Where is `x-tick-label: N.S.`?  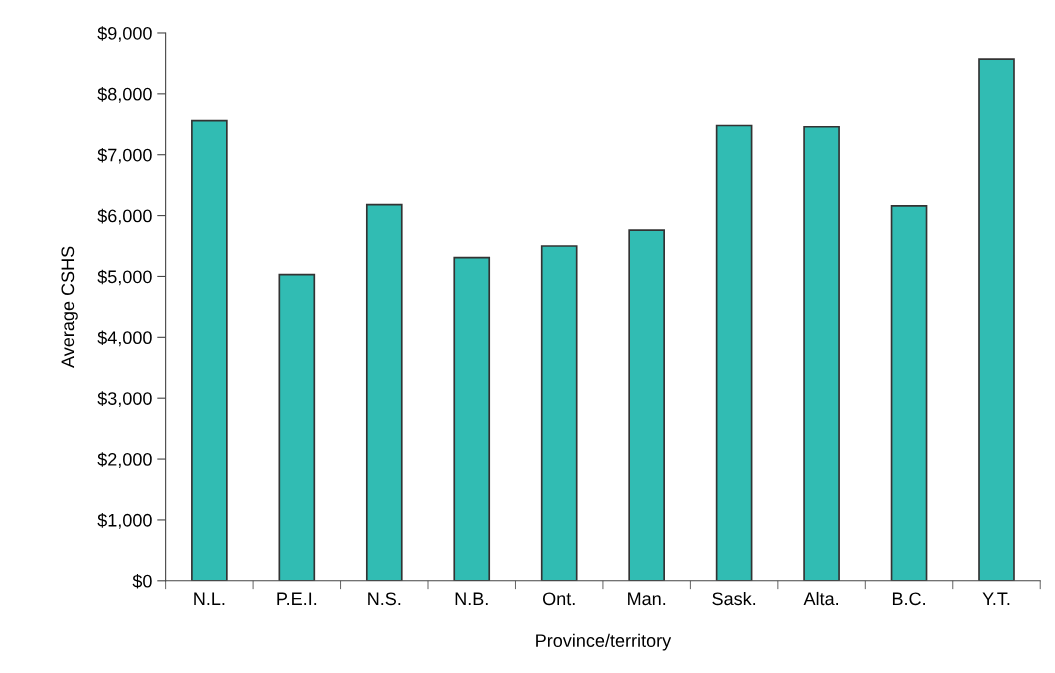
x-tick-label: N.S. is located at coordinates (384, 599).